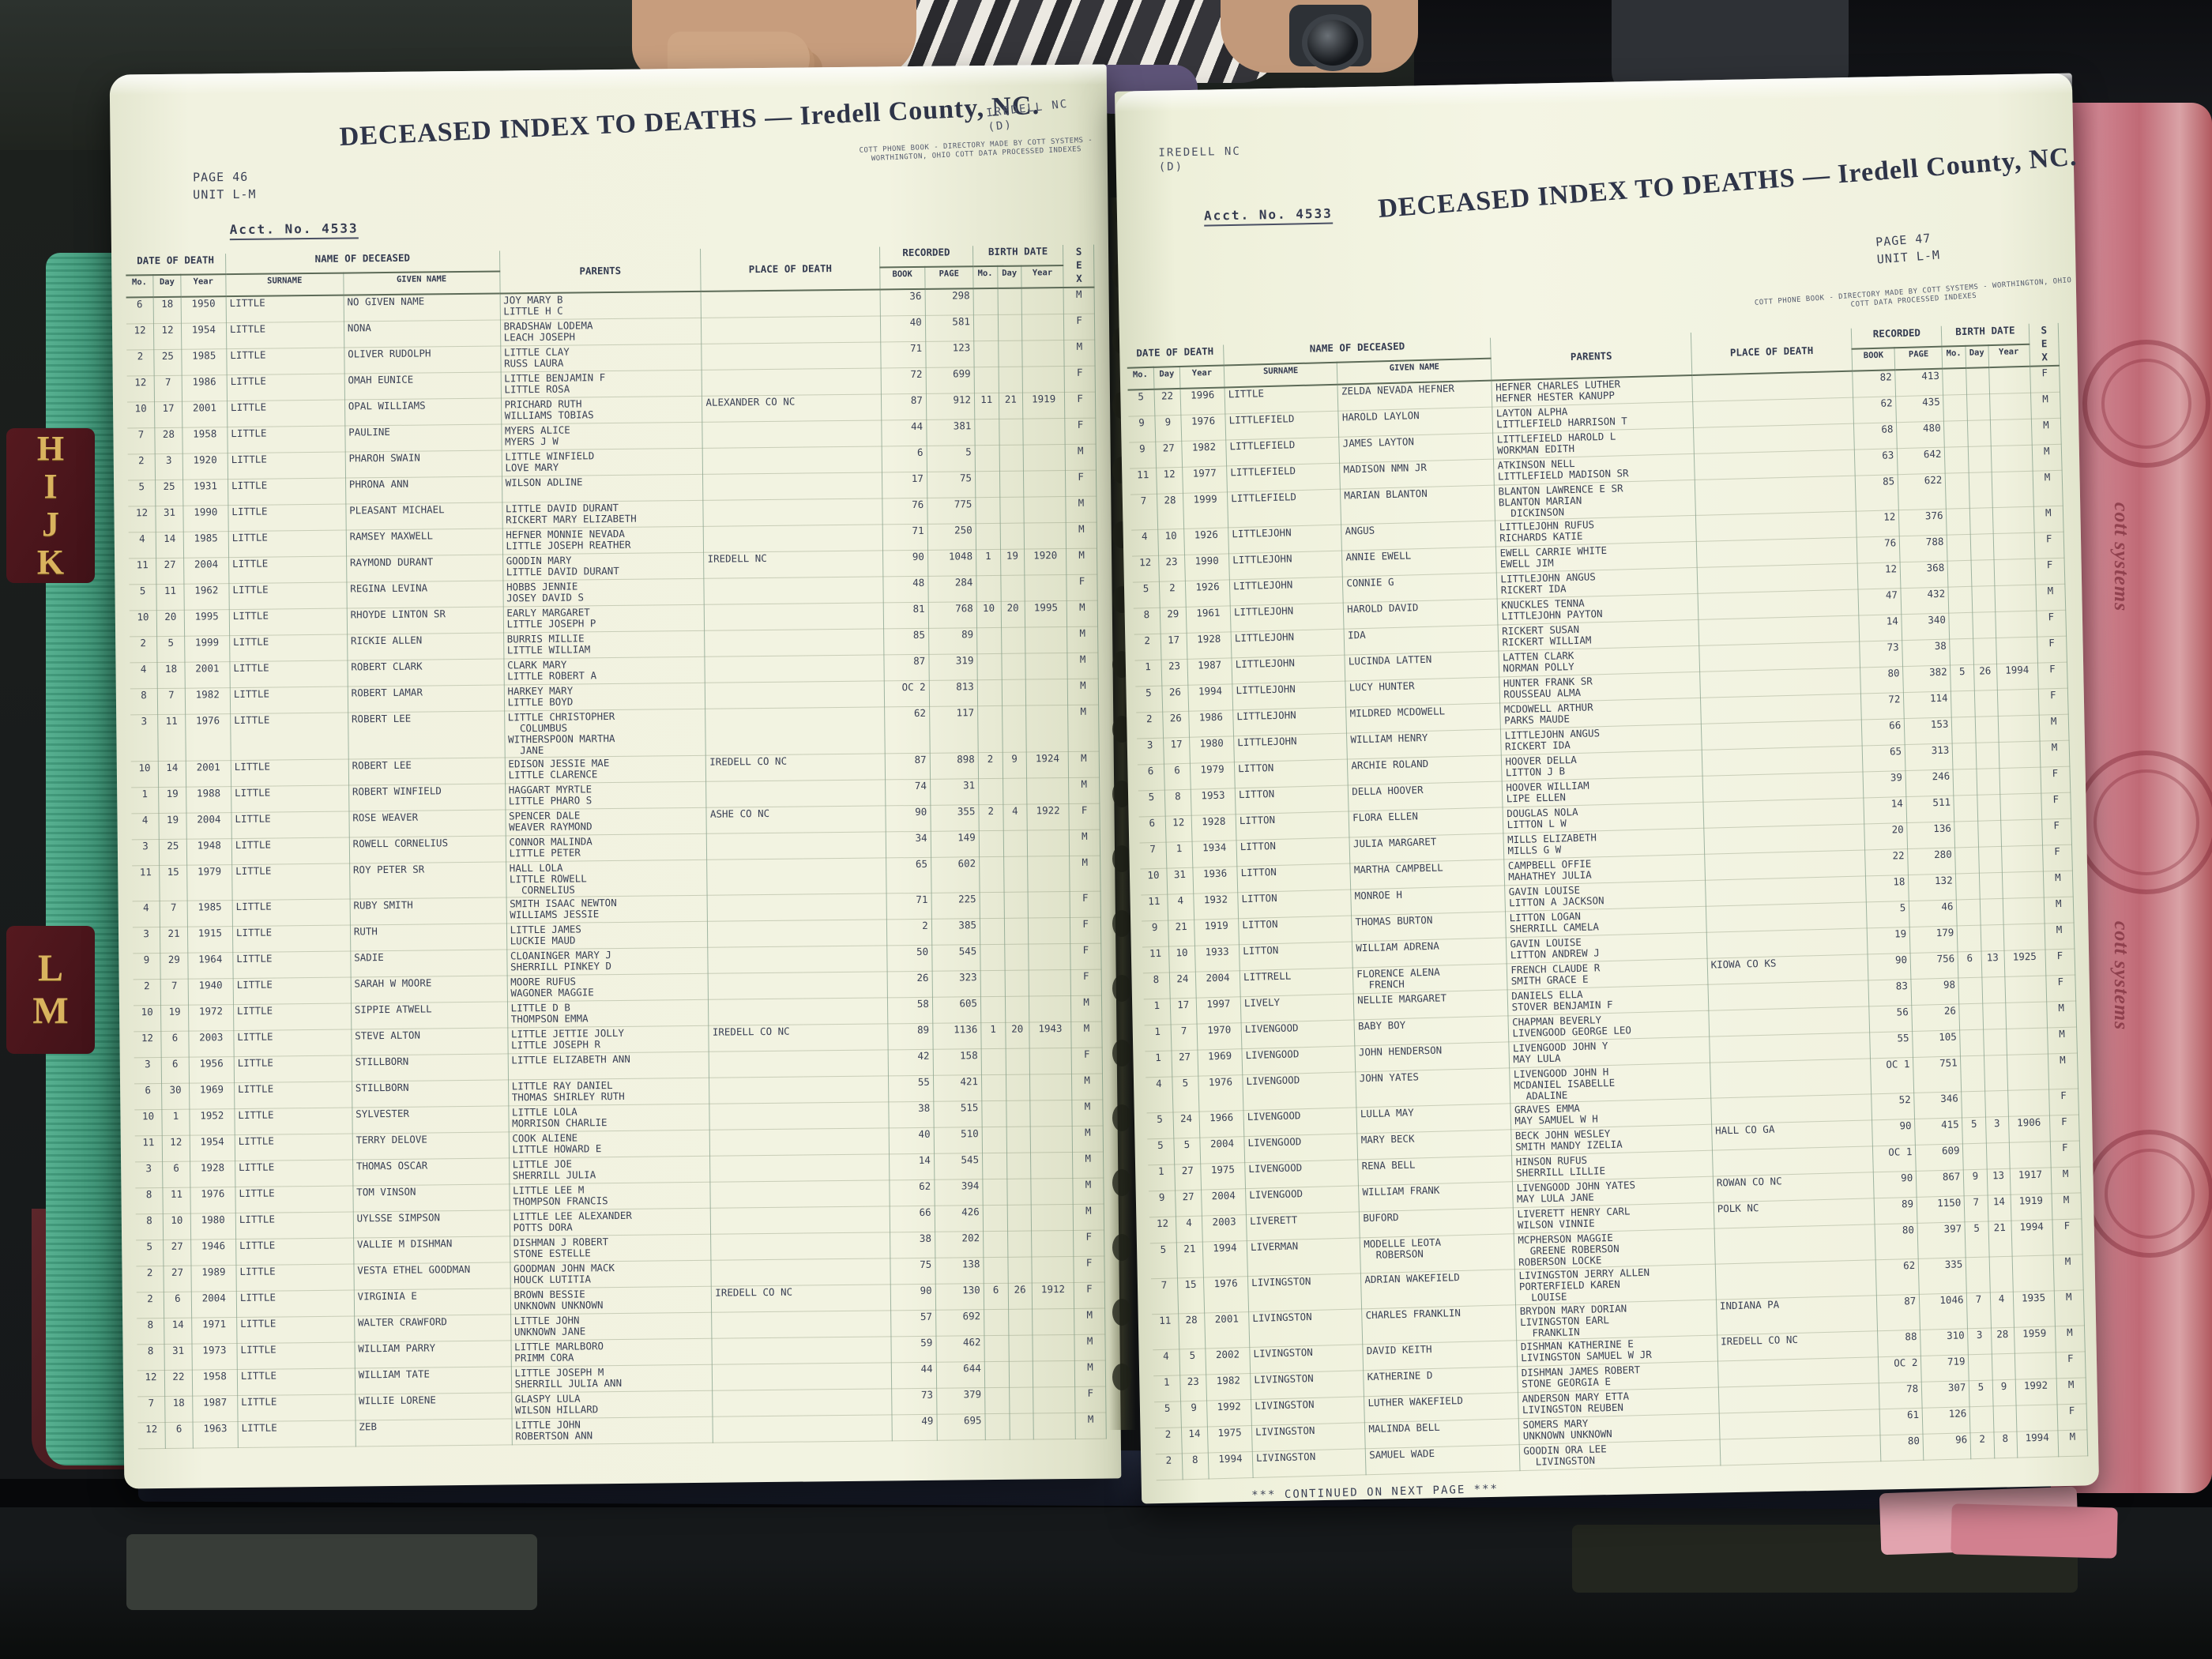 The width and height of the screenshot is (2212, 1659). Describe the element at coordinates (209, 800) in the screenshot. I see `death-year-cell: 1988` at that location.